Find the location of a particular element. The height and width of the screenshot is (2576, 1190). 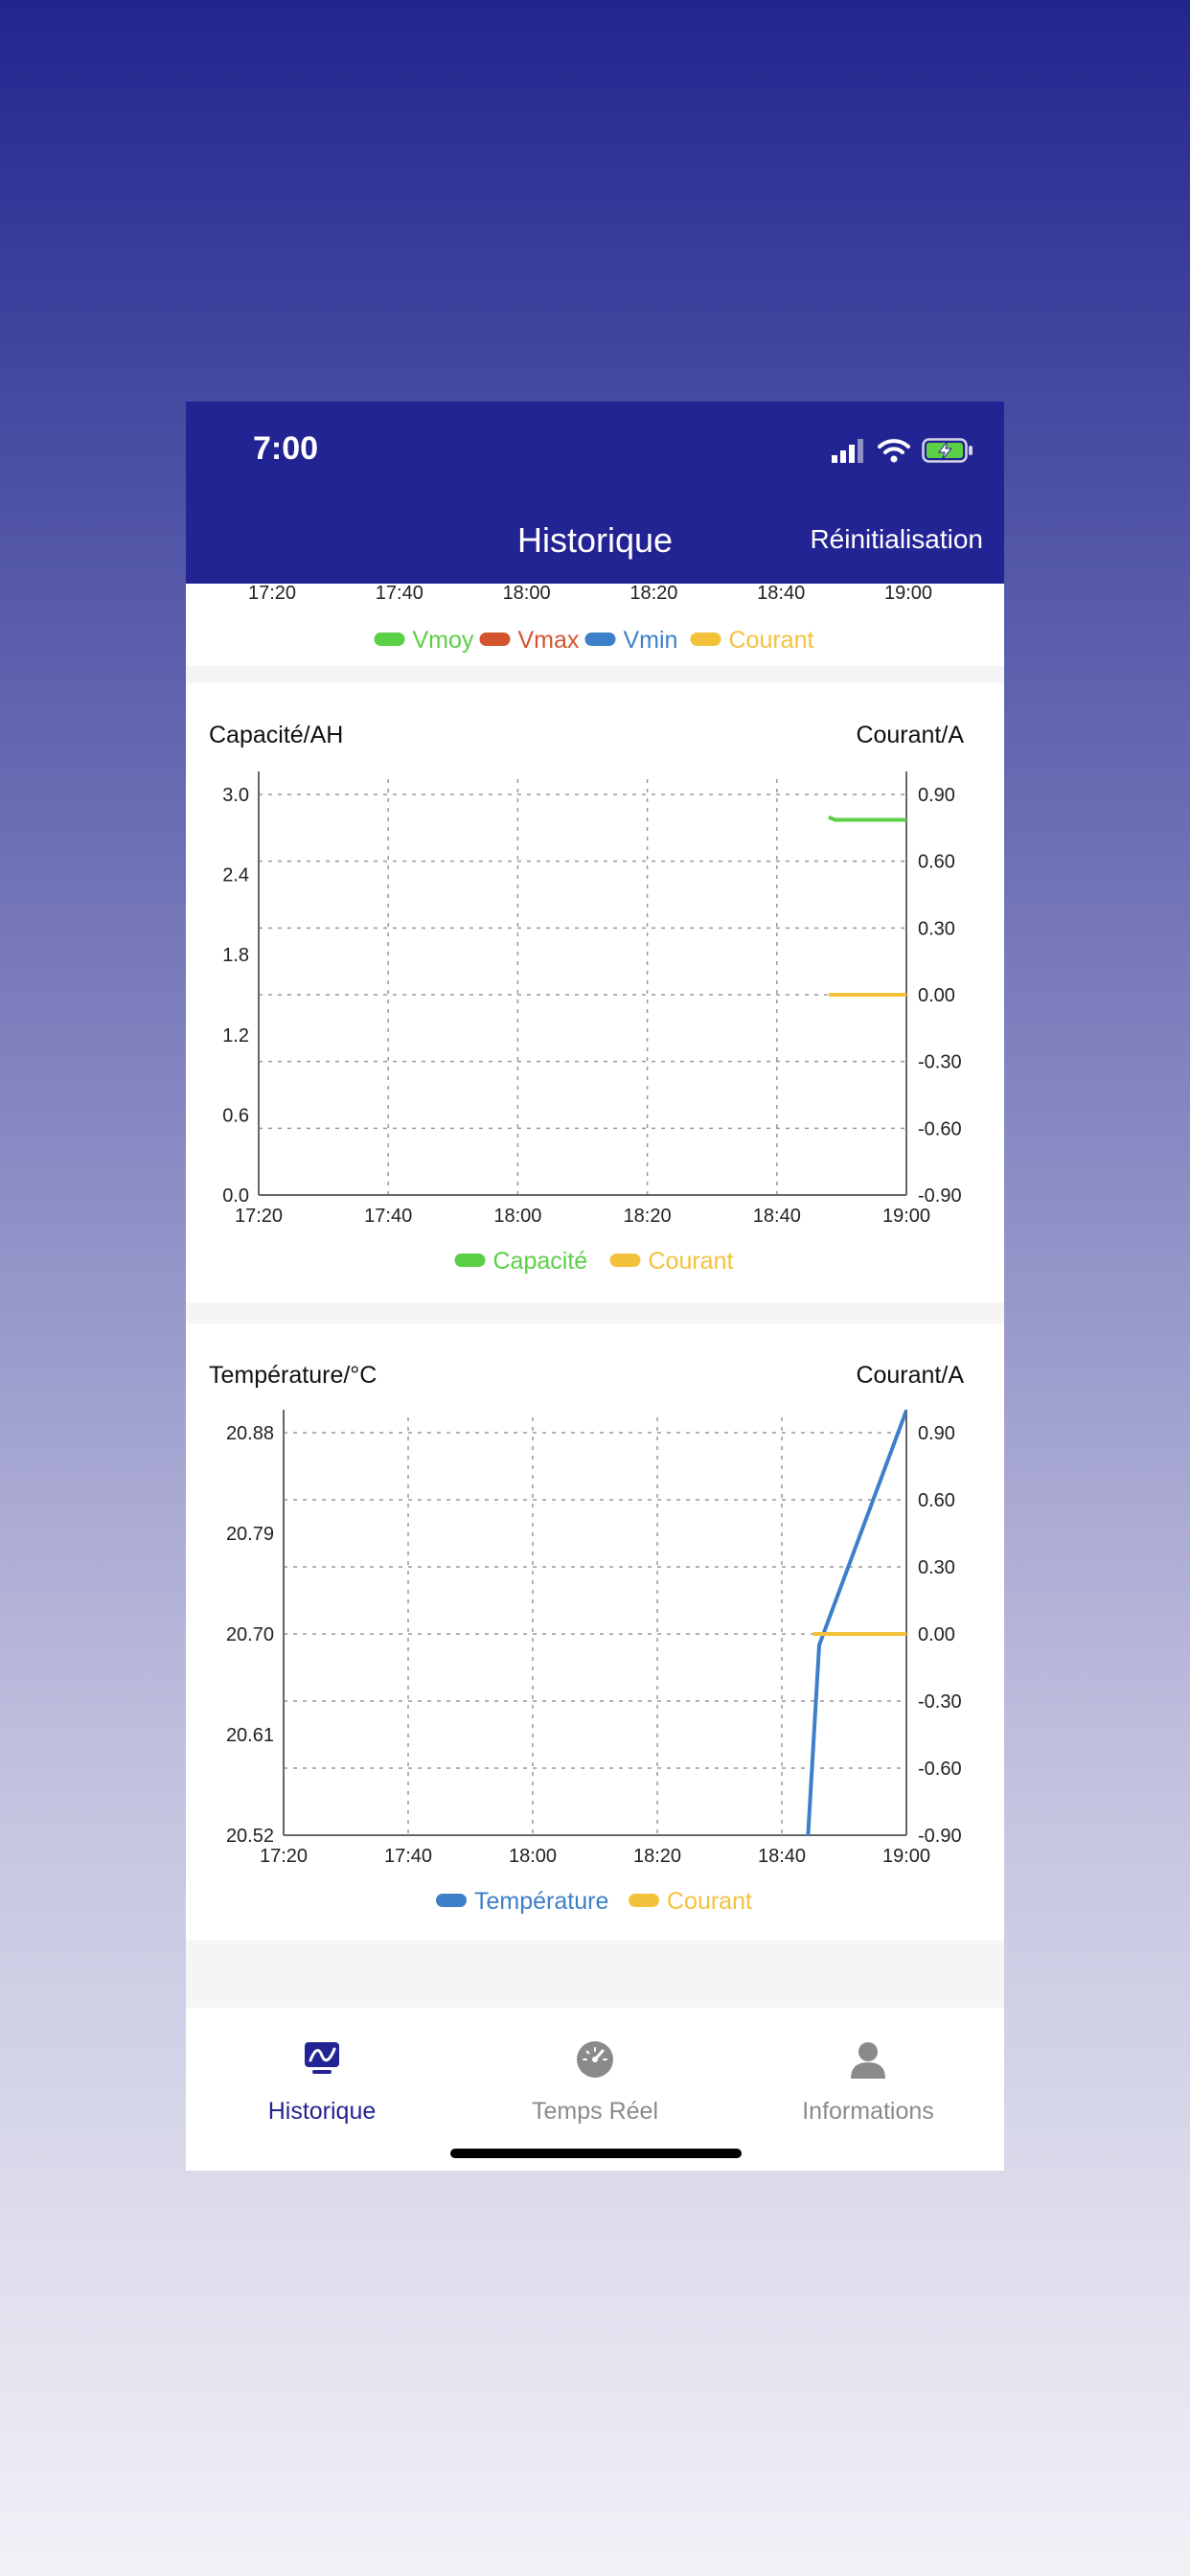

bottom-tab-bar: Historique Temps Réel Informations is located at coordinates (595, 2089).